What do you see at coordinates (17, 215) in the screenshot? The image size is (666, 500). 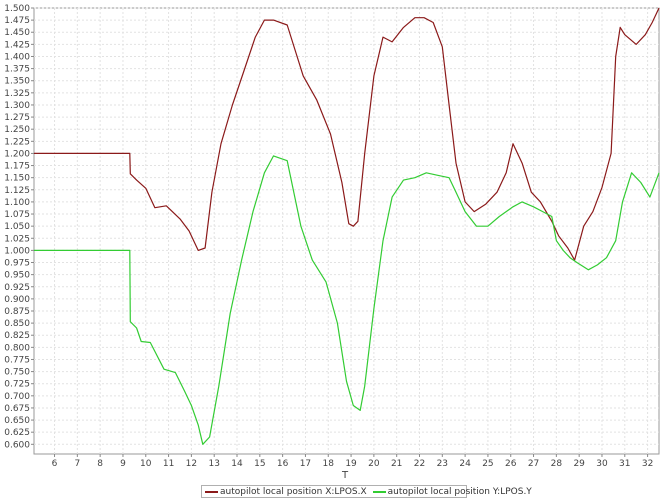 I see `y-tick-label: 1.075` at bounding box center [17, 215].